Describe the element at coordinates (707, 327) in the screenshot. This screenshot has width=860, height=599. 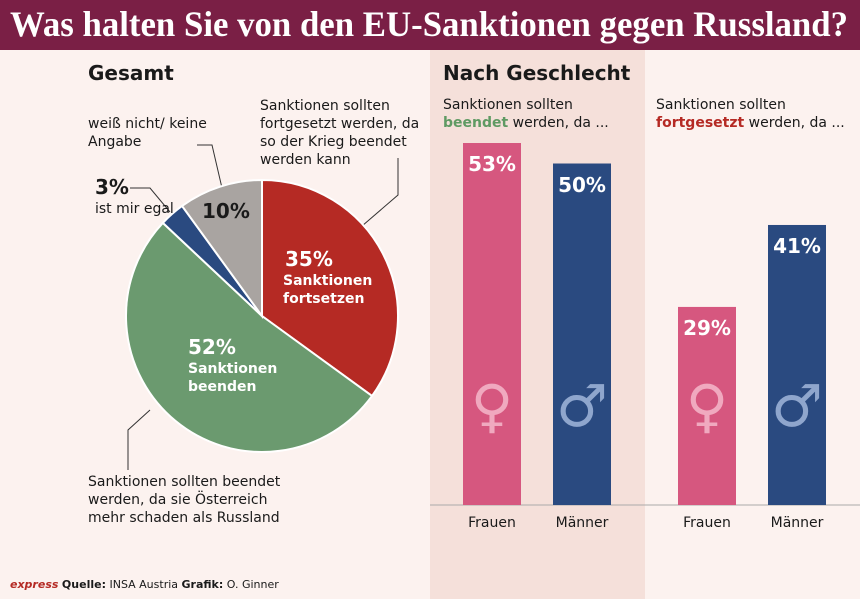
I see `bar-value-label: 29%` at that location.